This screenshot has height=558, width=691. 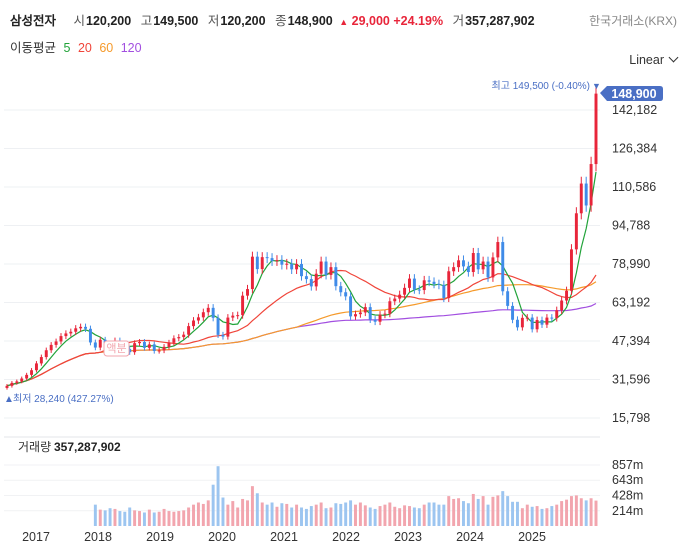 I want to click on split-marker-label: 액분, so click(x=116, y=348).